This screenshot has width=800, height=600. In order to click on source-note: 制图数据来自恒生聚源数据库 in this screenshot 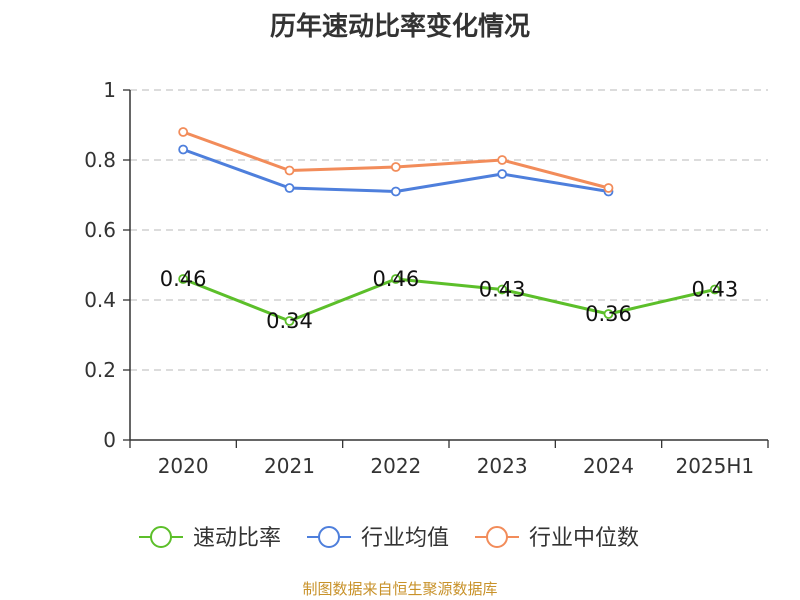, I will do `click(400, 589)`.